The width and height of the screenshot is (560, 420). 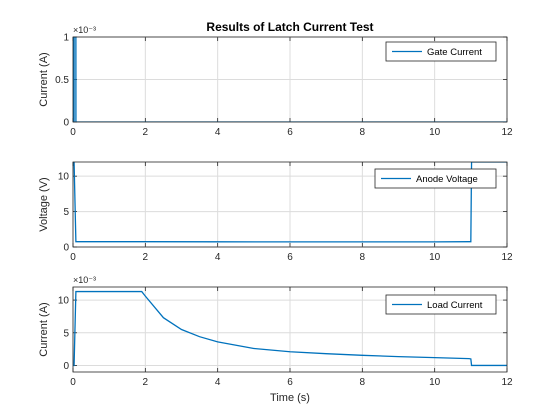 What do you see at coordinates (455, 305) in the screenshot?
I see `legend-entry: Load Current` at bounding box center [455, 305].